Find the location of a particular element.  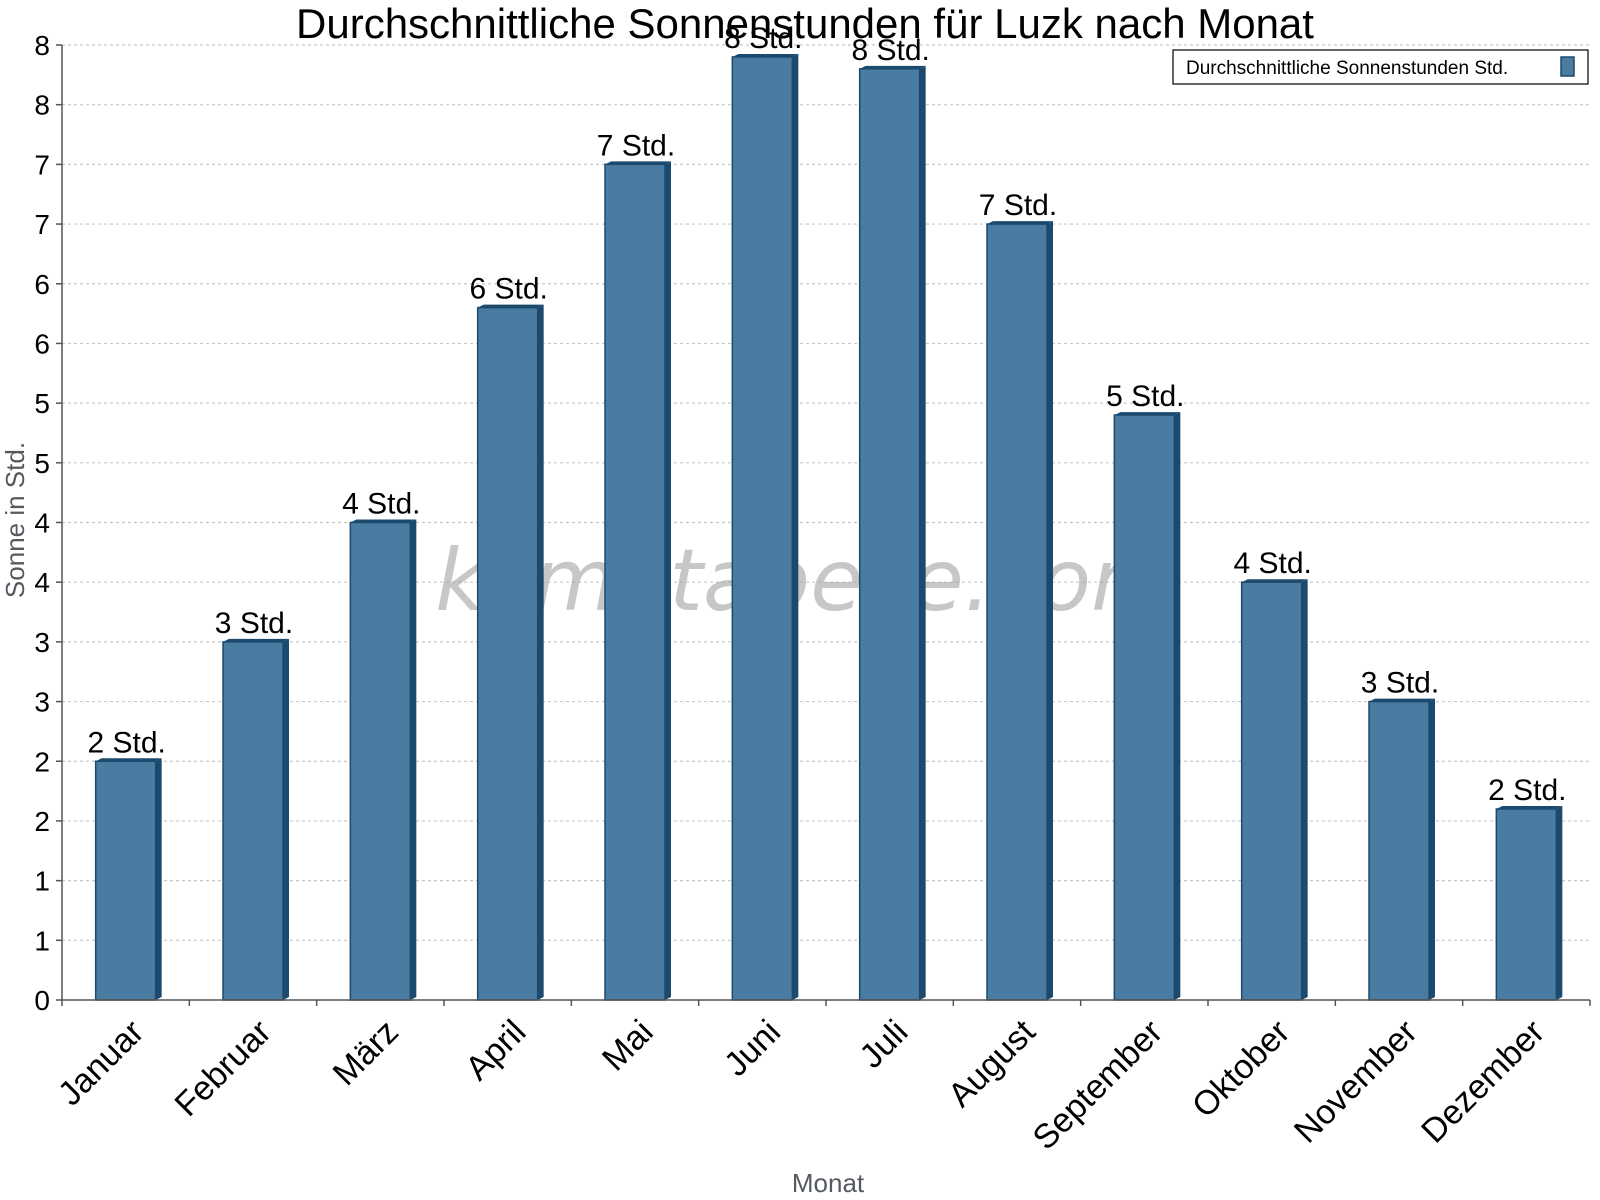

legend: Durchschnittliche Sonnenstunden Std. is located at coordinates (1380, 67).